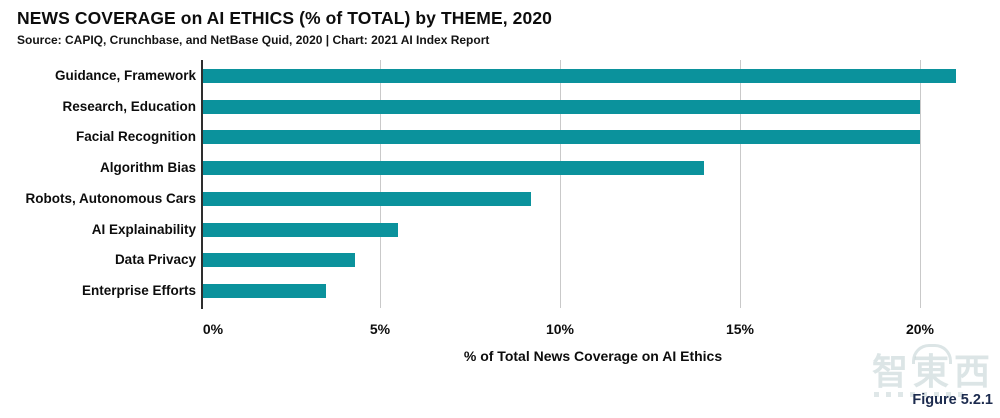  I want to click on category-label: Robots, Autonomous Cars, so click(111, 198).